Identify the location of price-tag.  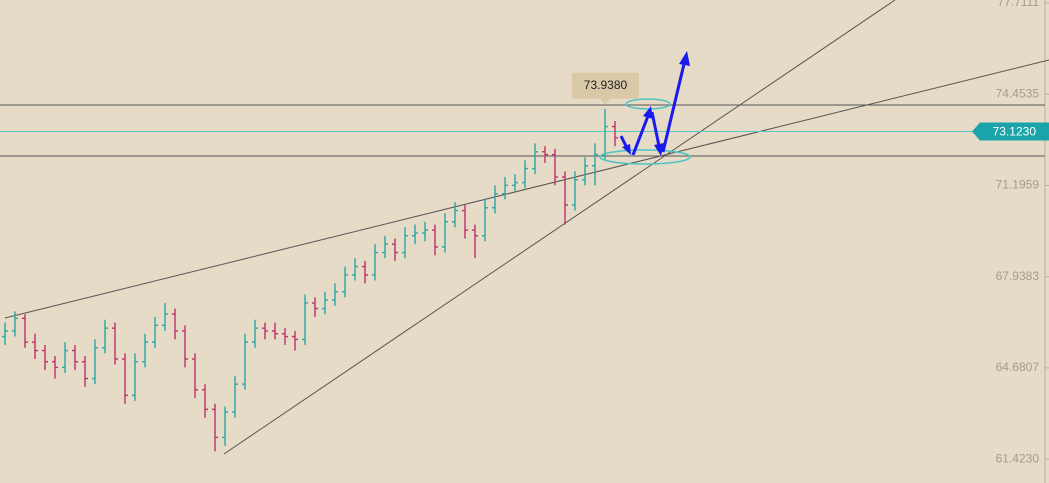
(1010, 131).